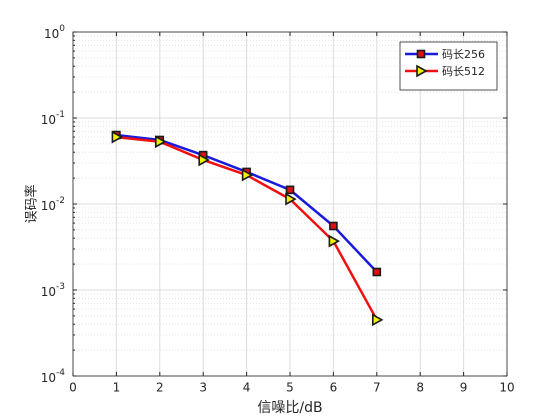 Image resolution: width=560 pixels, height=420 pixels. Describe the element at coordinates (463, 71) in the screenshot. I see `legend-label: 码长512` at that location.